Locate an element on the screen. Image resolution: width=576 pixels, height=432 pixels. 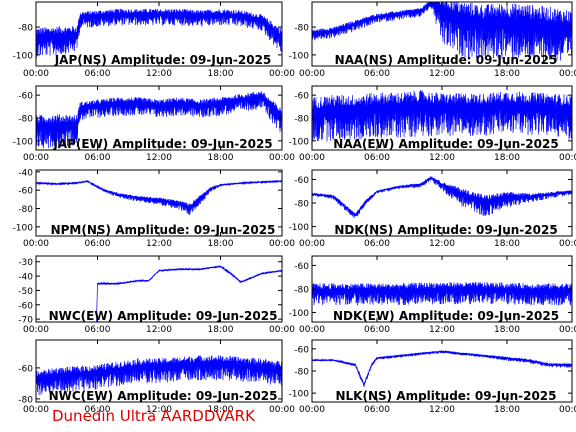
panel-title: NAA(NS) Amplitude: 09-Jun-2025 is located at coordinates (446, 60).